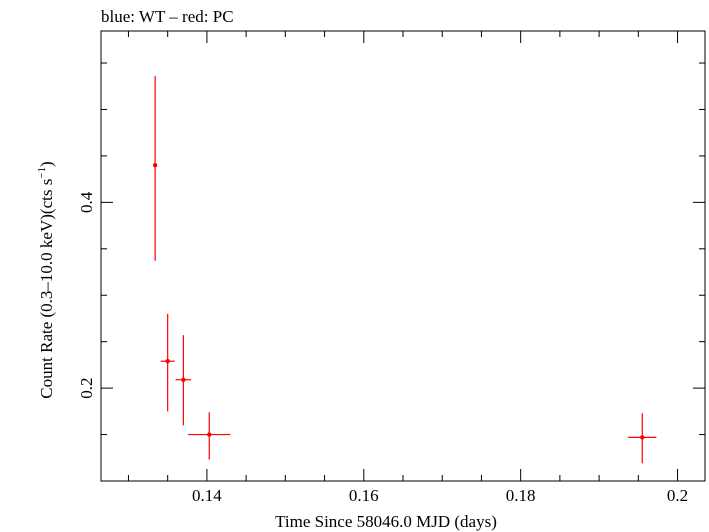 This screenshot has width=709, height=532. Describe the element at coordinates (86, 387) in the screenshot. I see `y-tick-label: 0.2` at that location.